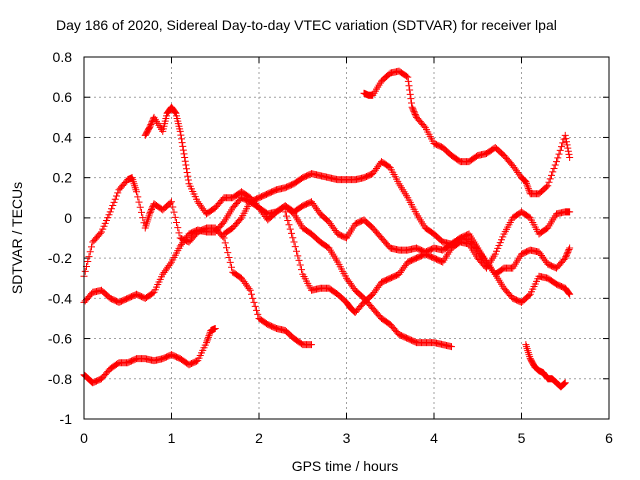 This screenshot has width=640, height=480. I want to click on series-sat-f, so click(427, 262).